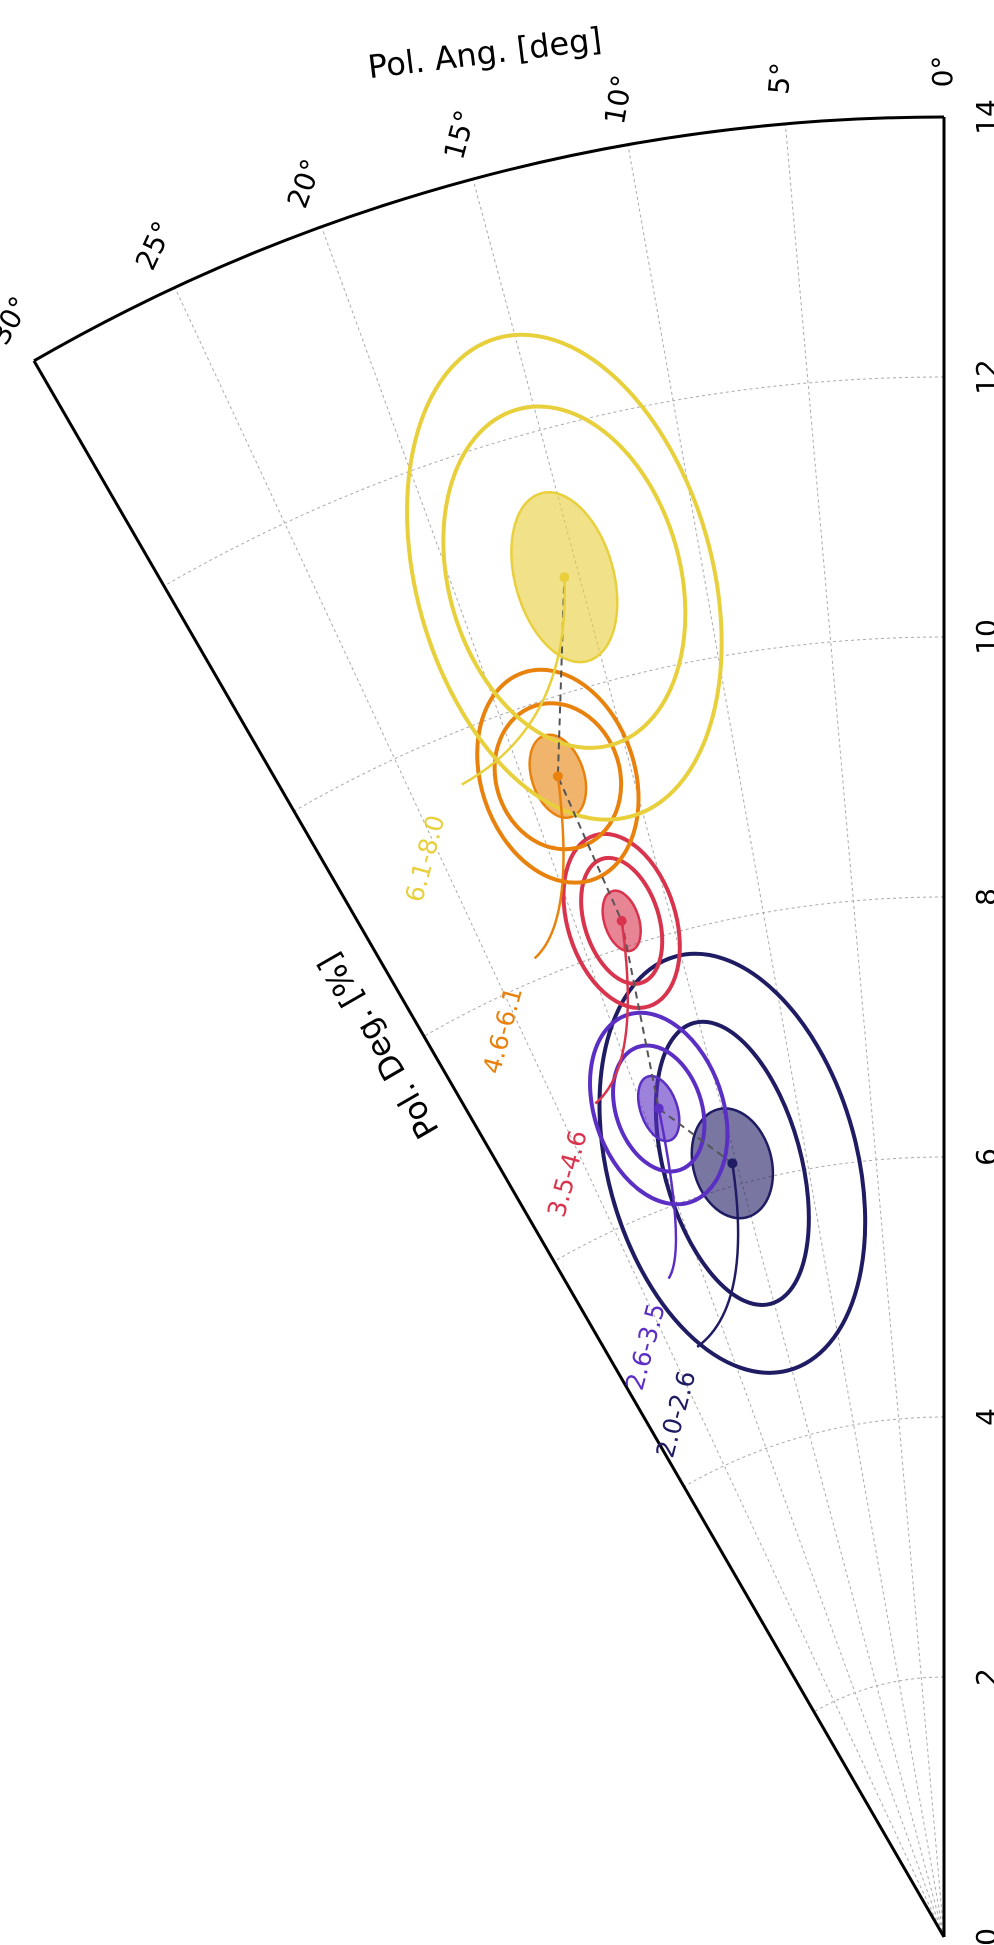 The width and height of the screenshot is (994, 1945). I want to click on energy-label: 2.6-3.5, so click(645, 1346).